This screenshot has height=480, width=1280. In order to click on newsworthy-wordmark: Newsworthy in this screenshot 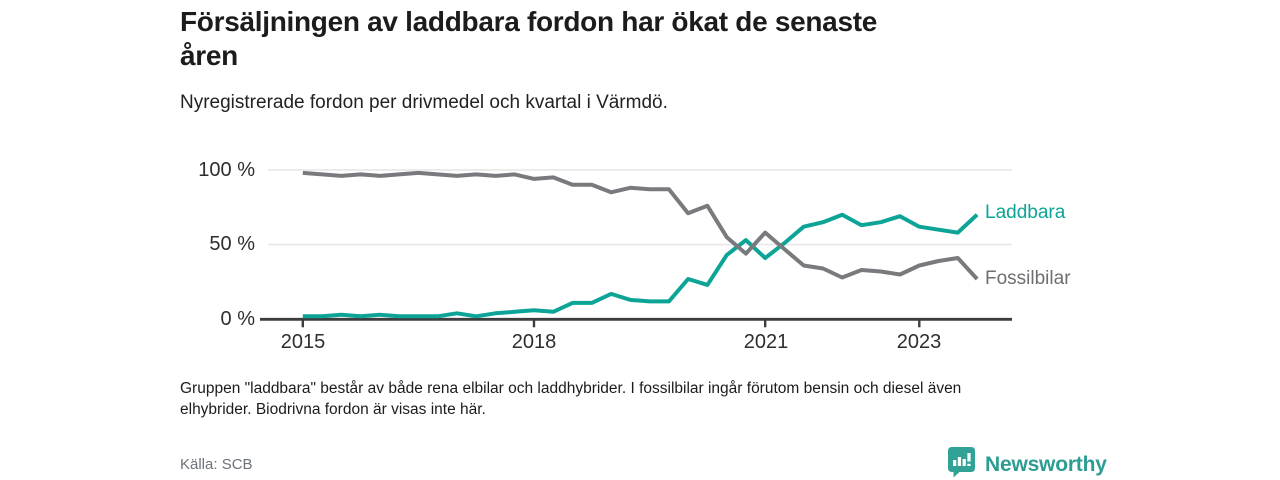, I will do `click(1046, 464)`.